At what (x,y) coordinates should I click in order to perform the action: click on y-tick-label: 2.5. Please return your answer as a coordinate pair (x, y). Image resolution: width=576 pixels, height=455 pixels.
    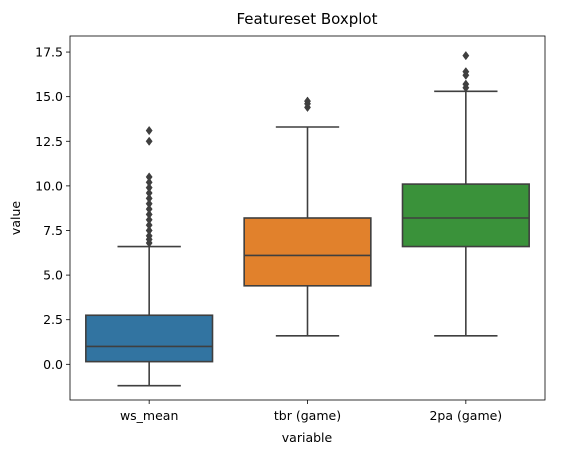
    Looking at the image, I should click on (53, 319).